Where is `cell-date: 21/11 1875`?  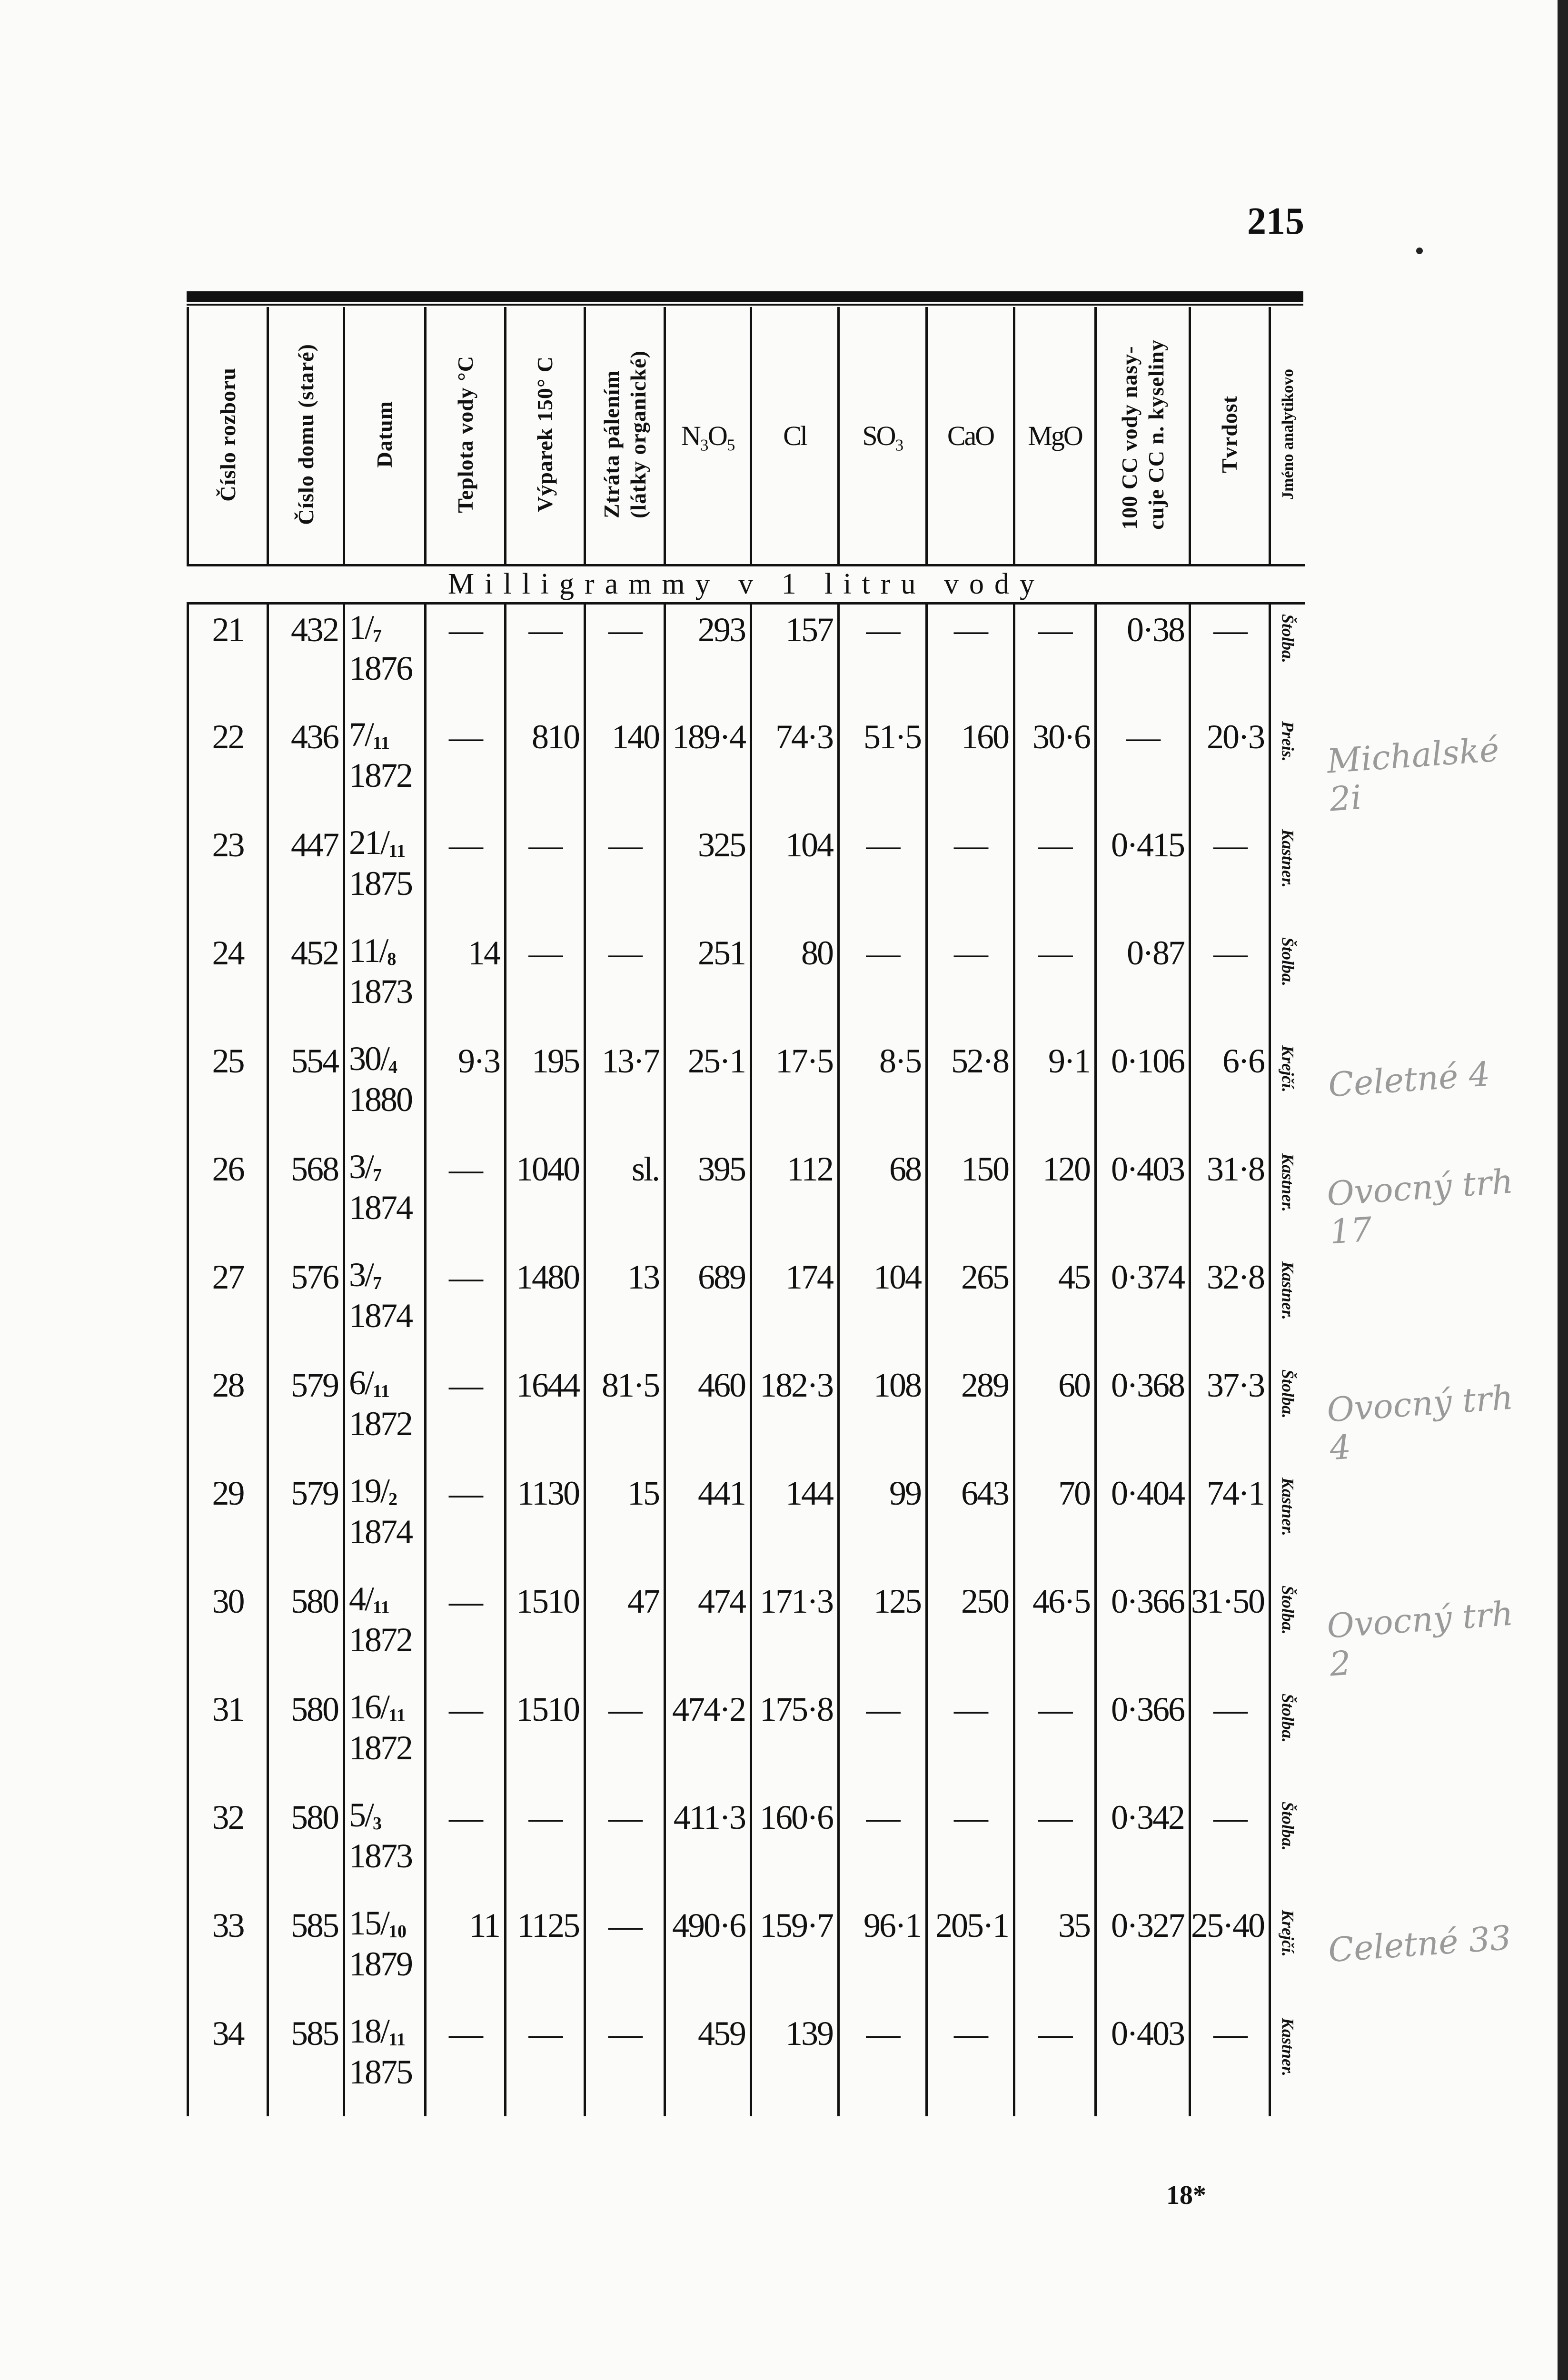 cell-date: 21/11 1875 is located at coordinates (385, 873).